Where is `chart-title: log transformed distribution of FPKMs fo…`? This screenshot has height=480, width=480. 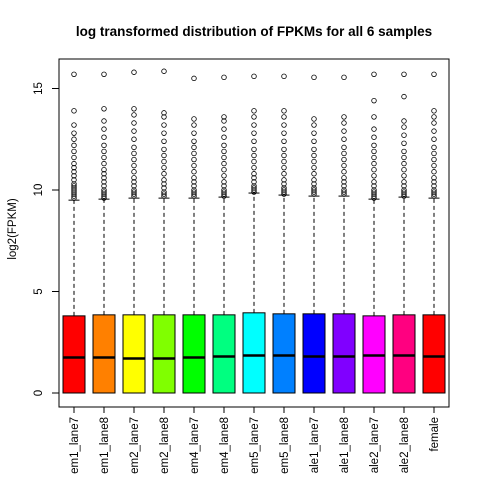
chart-title: log transformed distribution of FPKMs fo… is located at coordinates (254, 31).